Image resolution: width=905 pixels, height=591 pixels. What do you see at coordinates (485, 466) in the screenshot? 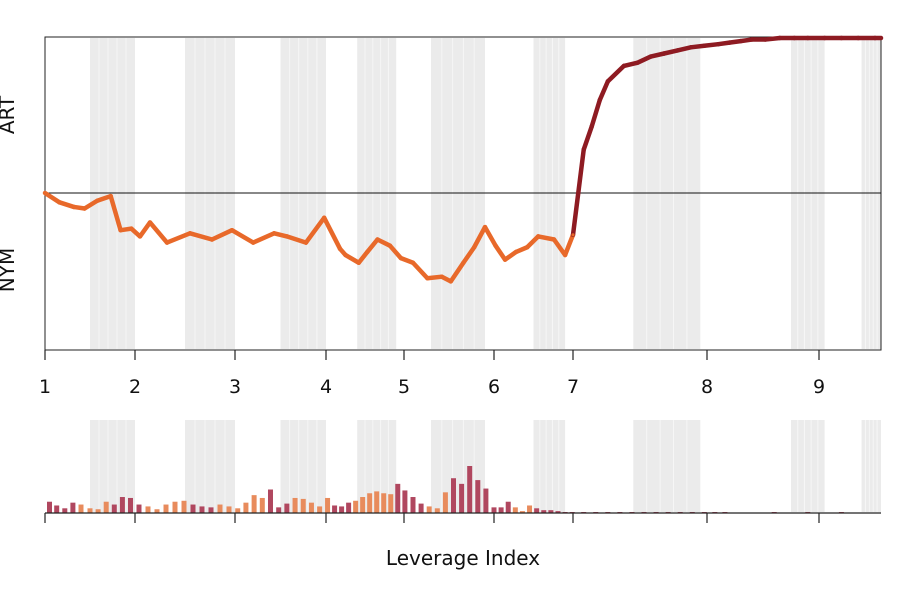
I see `shade-bands-bottom` at bounding box center [485, 466].